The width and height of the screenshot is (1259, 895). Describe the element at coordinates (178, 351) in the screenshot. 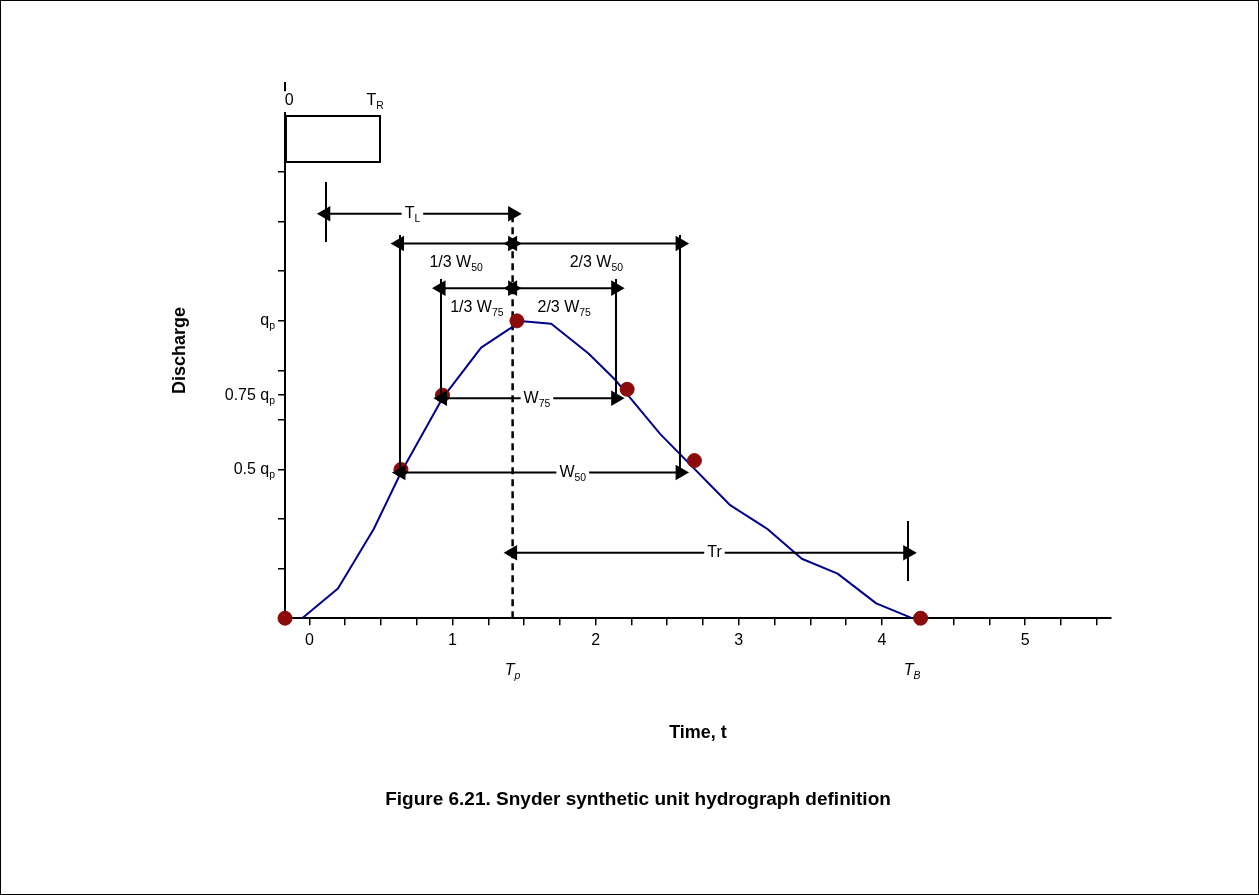

I see `y-axis-title: Discharge` at that location.